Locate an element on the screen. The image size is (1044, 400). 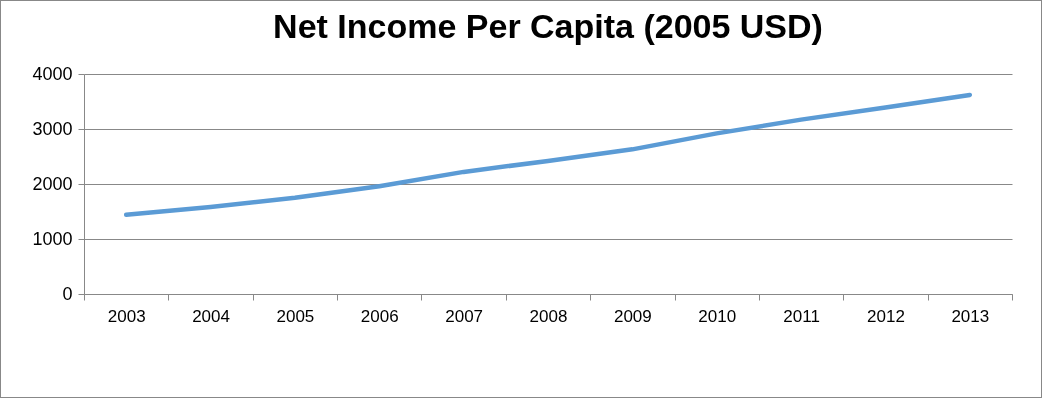
x-tick-label: 2007 is located at coordinates (464, 316).